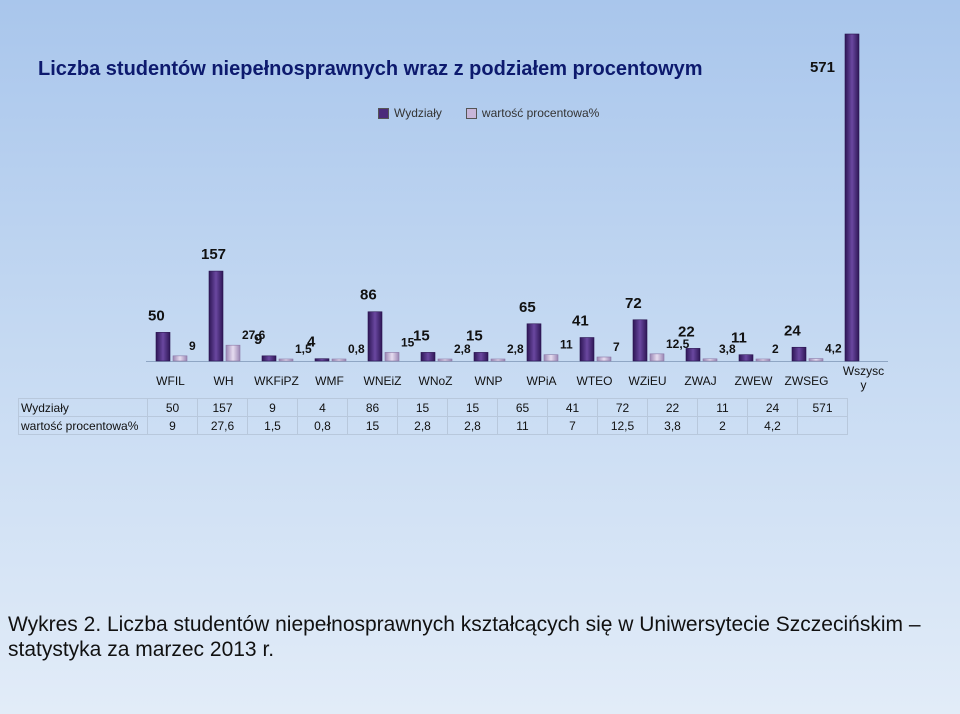  Describe the element at coordinates (163, 347) in the screenshot. I see `bar-wydzialy-WFIL` at that location.